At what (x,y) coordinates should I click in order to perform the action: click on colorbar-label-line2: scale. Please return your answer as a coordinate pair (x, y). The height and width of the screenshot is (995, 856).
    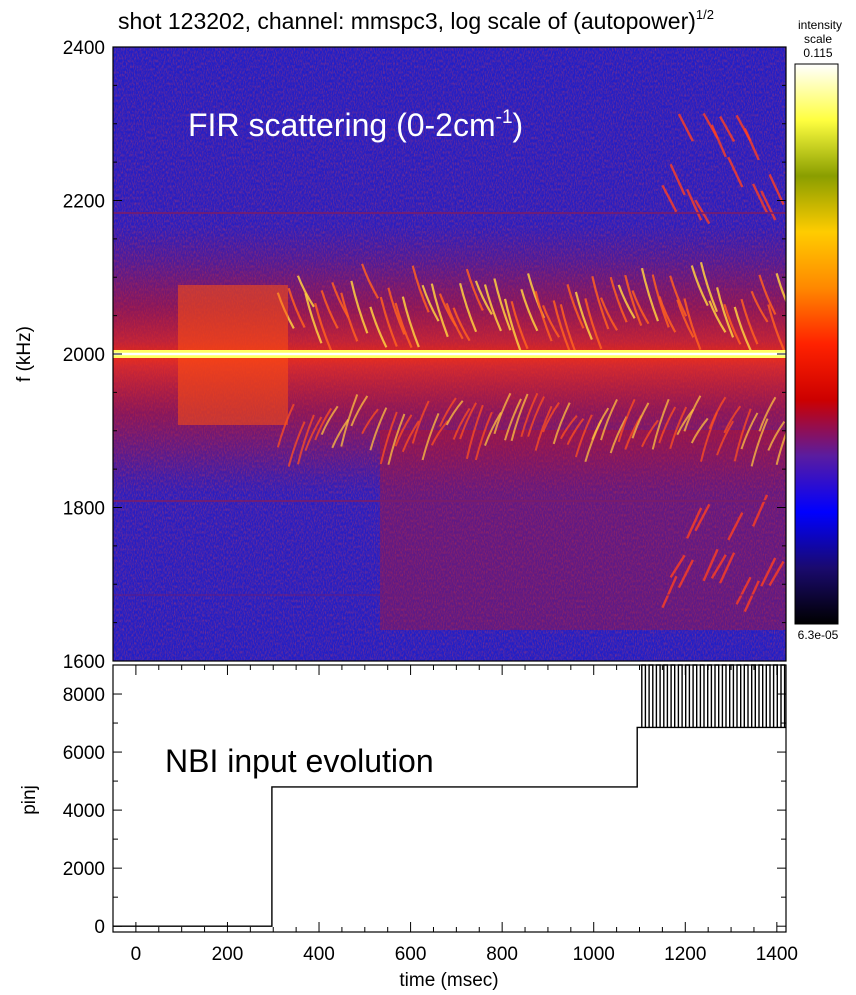
    Looking at the image, I should click on (818, 39).